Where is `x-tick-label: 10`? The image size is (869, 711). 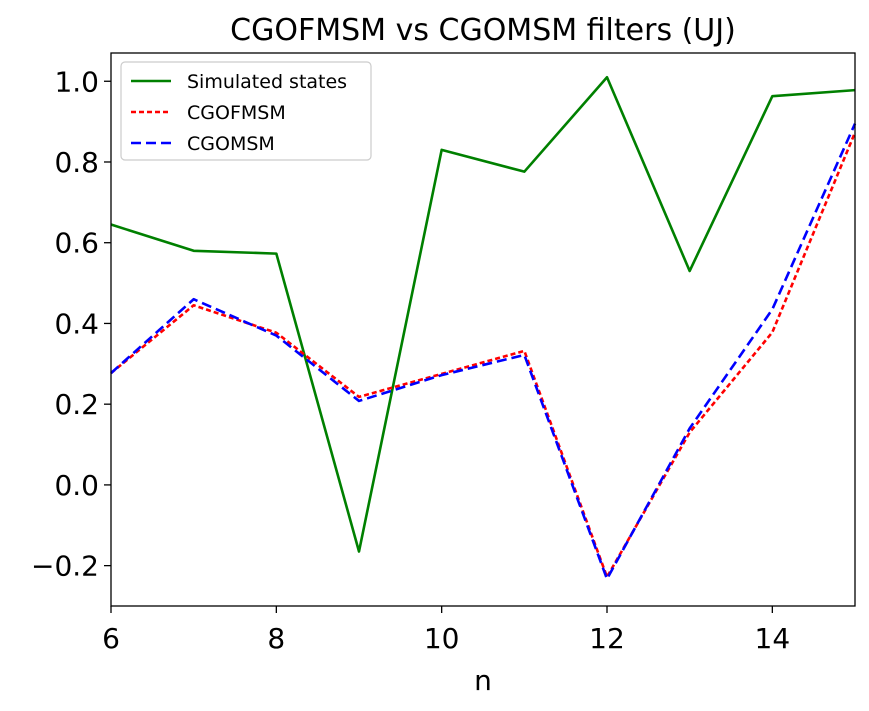
x-tick-label: 10 is located at coordinates (442, 638).